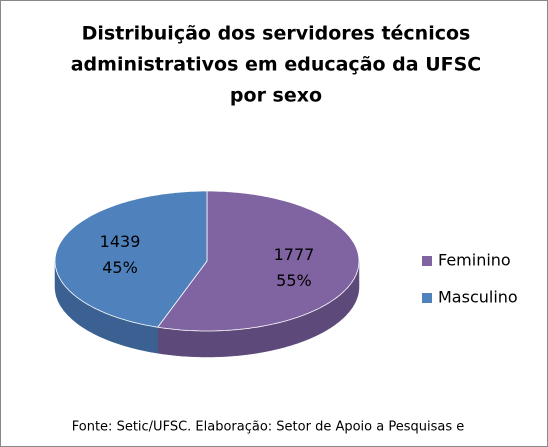 The image size is (548, 447). What do you see at coordinates (120, 241) in the screenshot?
I see `data-label: 1439` at bounding box center [120, 241].